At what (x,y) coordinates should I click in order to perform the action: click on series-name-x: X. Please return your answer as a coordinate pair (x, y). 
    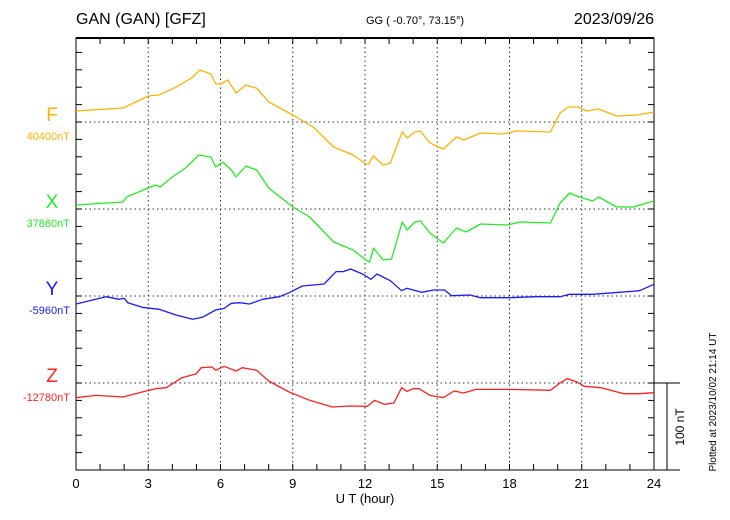
    Looking at the image, I should click on (52, 202).